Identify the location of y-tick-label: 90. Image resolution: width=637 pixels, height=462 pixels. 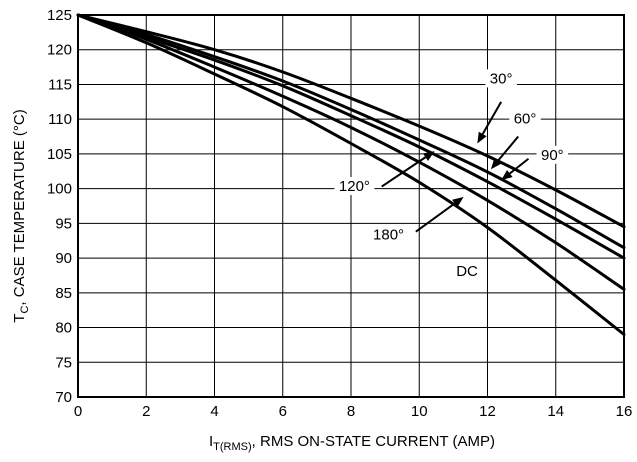
(63, 258).